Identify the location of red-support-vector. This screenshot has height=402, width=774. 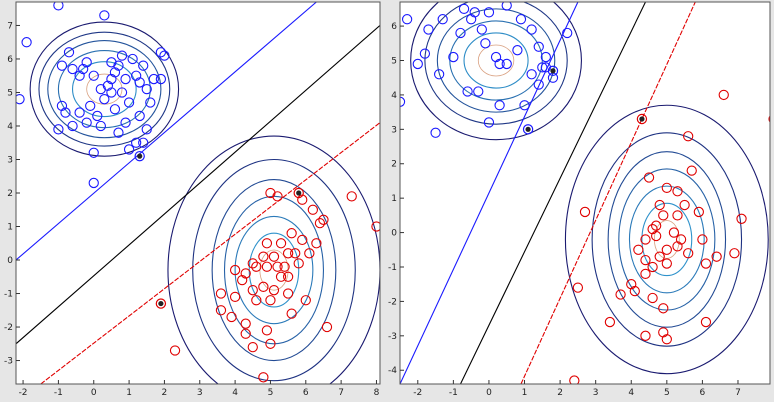
(161, 303).